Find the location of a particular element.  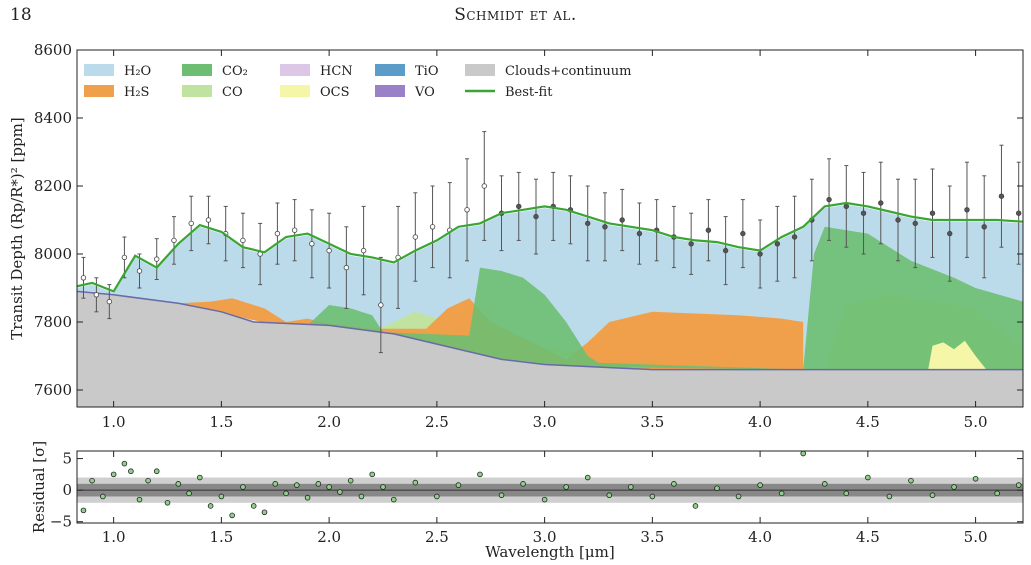

x-tick-label: 4.5 is located at coordinates (868, 422).